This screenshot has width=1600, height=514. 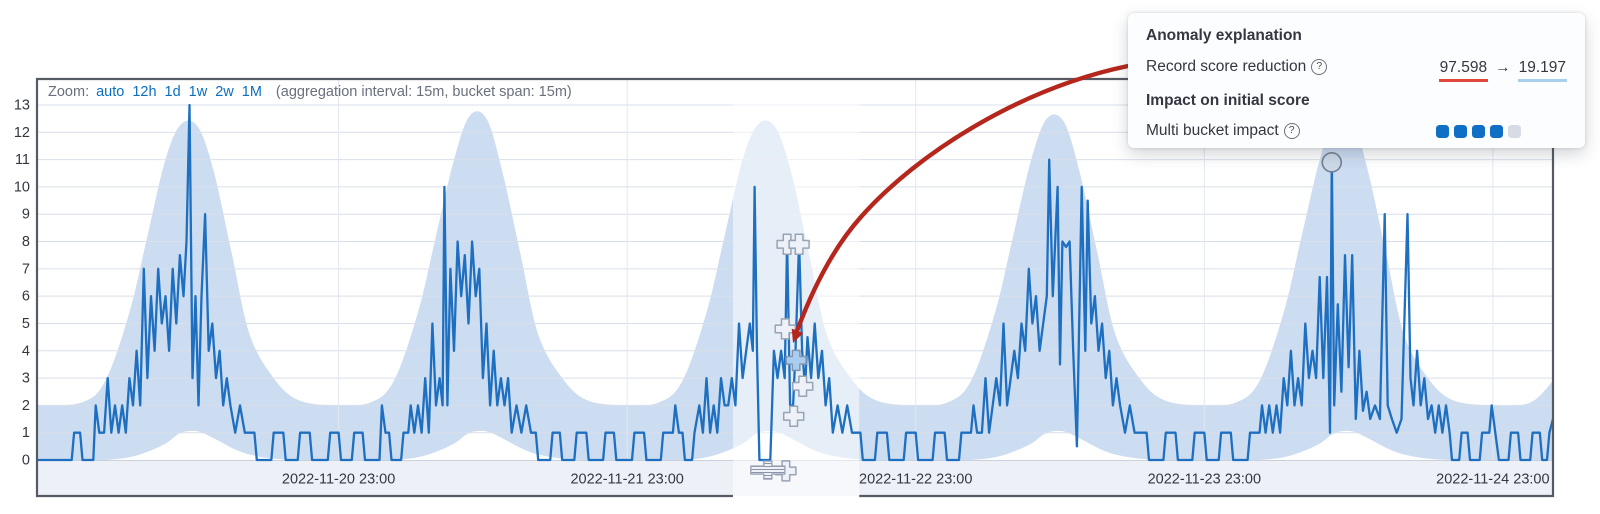 What do you see at coordinates (26, 324) in the screenshot?
I see `y-axis-tick-label: 5` at bounding box center [26, 324].